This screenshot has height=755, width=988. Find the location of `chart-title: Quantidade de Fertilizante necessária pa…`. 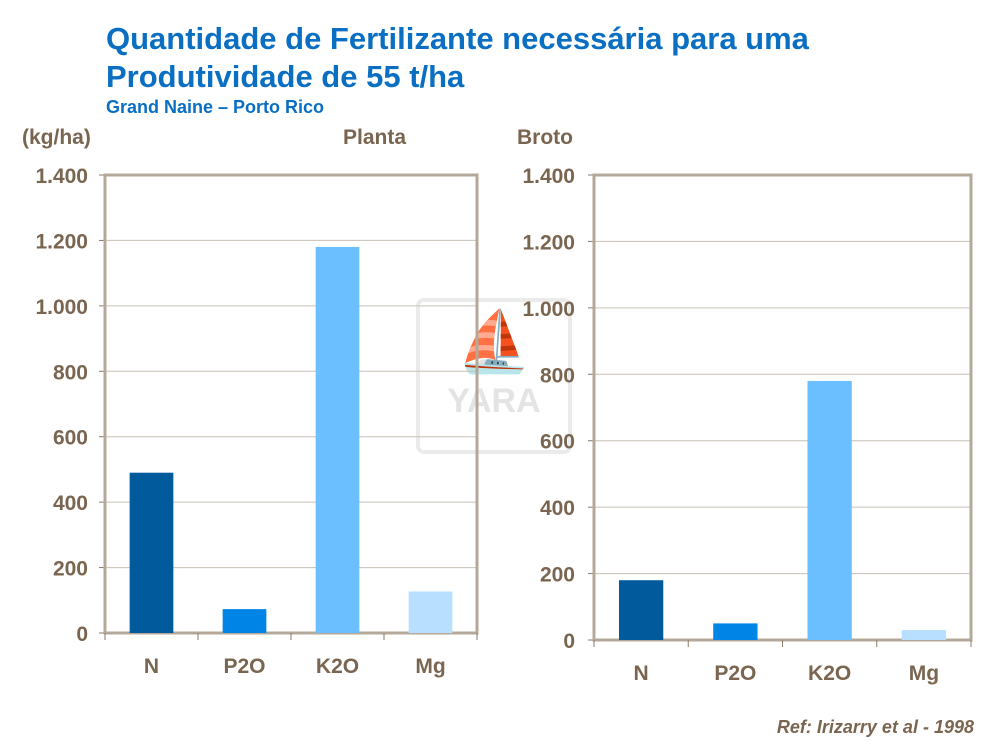

chart-title: Quantidade de Fertilizante necessária pa… is located at coordinates (457, 58).